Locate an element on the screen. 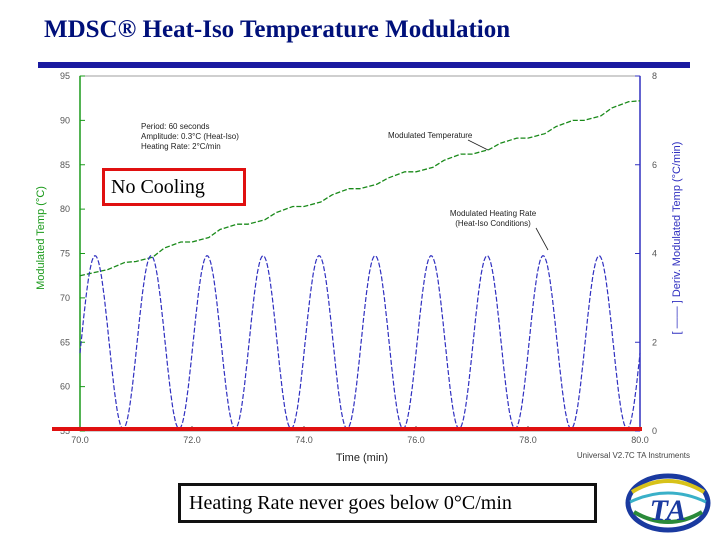  no-cooling-label: No Cooling is located at coordinates (174, 187).